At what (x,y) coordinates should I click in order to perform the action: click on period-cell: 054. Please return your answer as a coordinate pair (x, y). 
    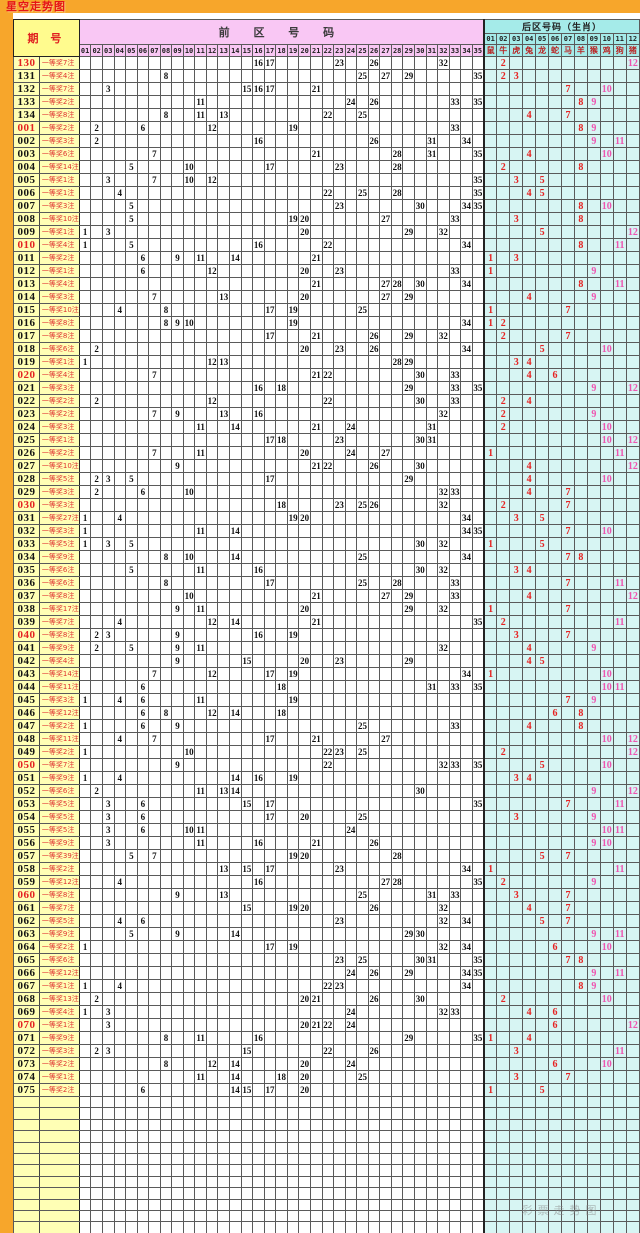
    Looking at the image, I should click on (26, 817).